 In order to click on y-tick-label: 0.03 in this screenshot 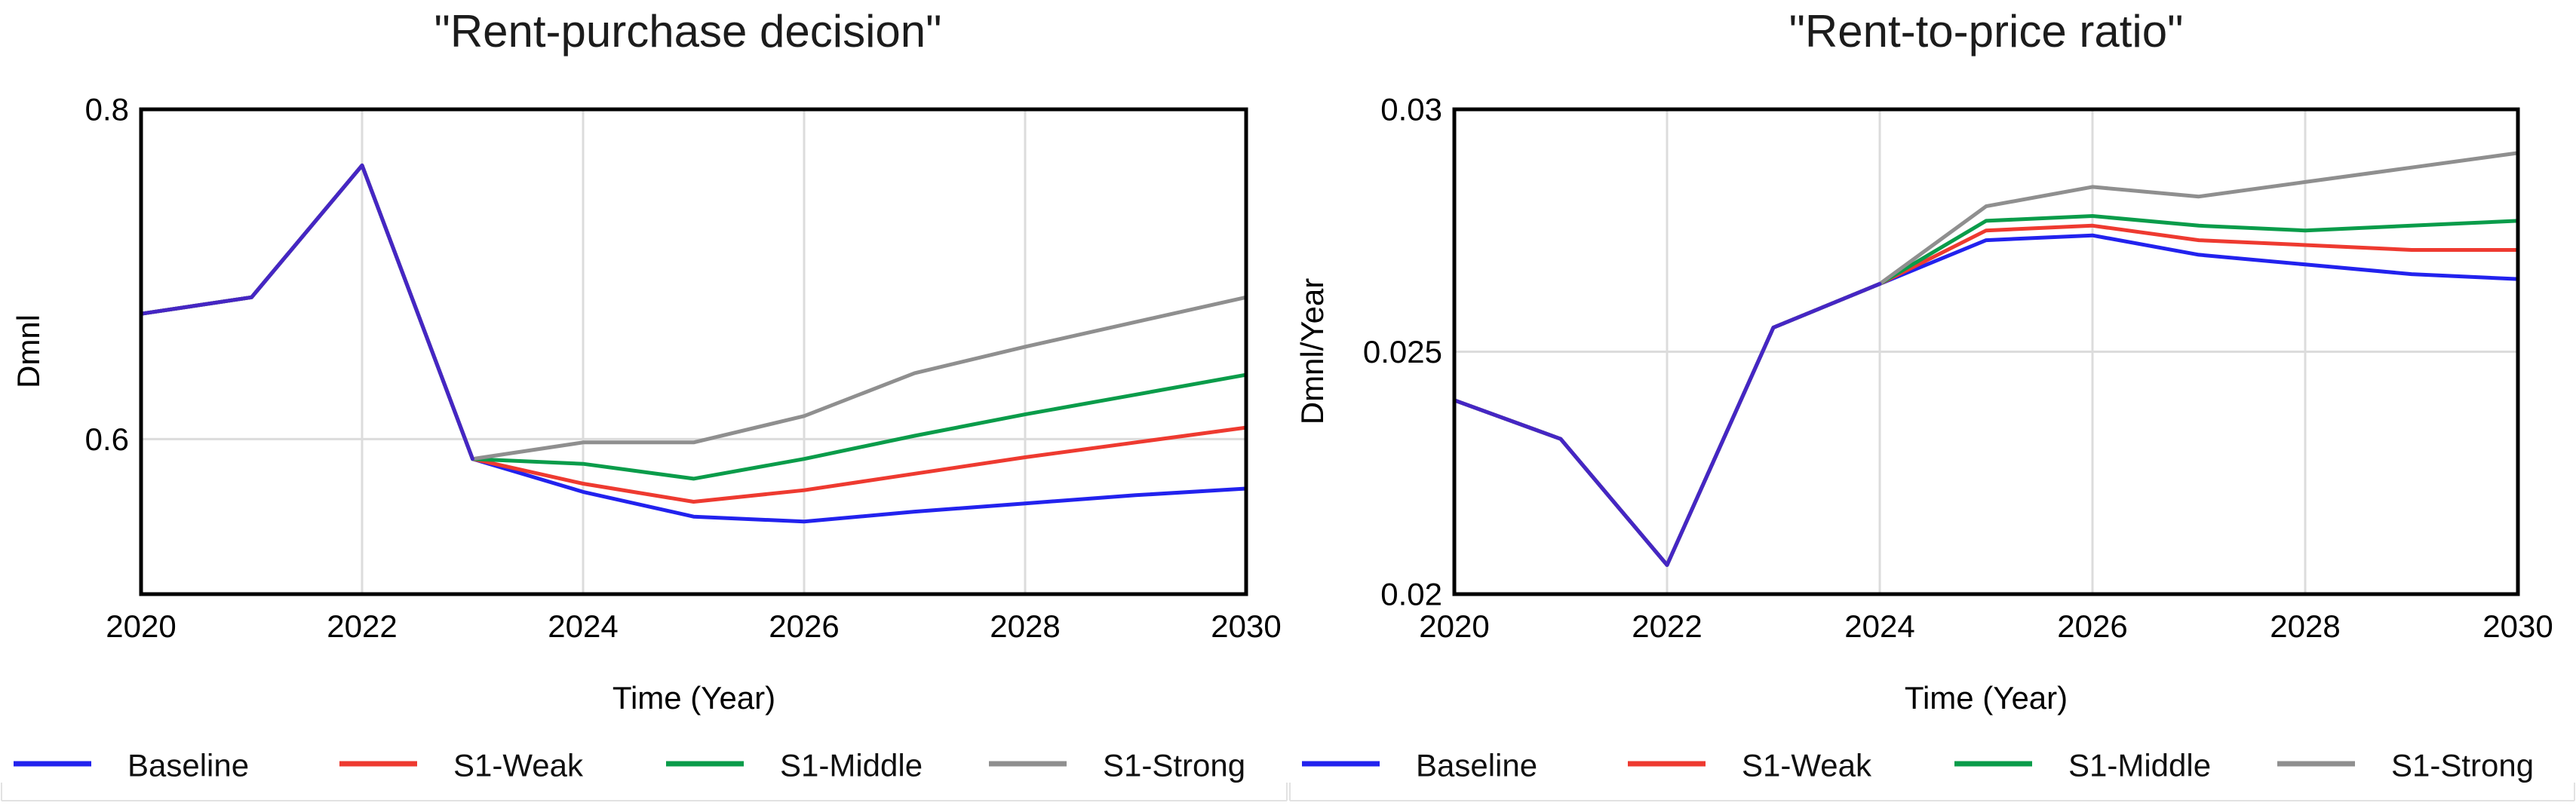, I will do `click(1411, 110)`.